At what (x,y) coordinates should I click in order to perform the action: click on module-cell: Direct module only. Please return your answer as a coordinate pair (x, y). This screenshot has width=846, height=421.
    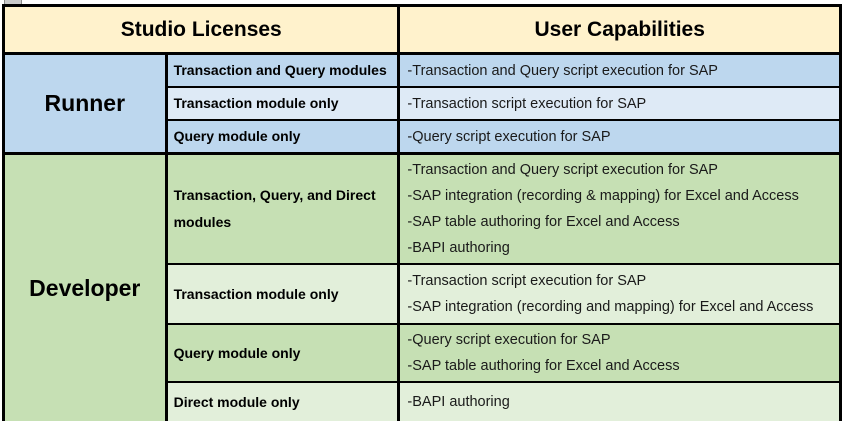
    Looking at the image, I should click on (283, 401).